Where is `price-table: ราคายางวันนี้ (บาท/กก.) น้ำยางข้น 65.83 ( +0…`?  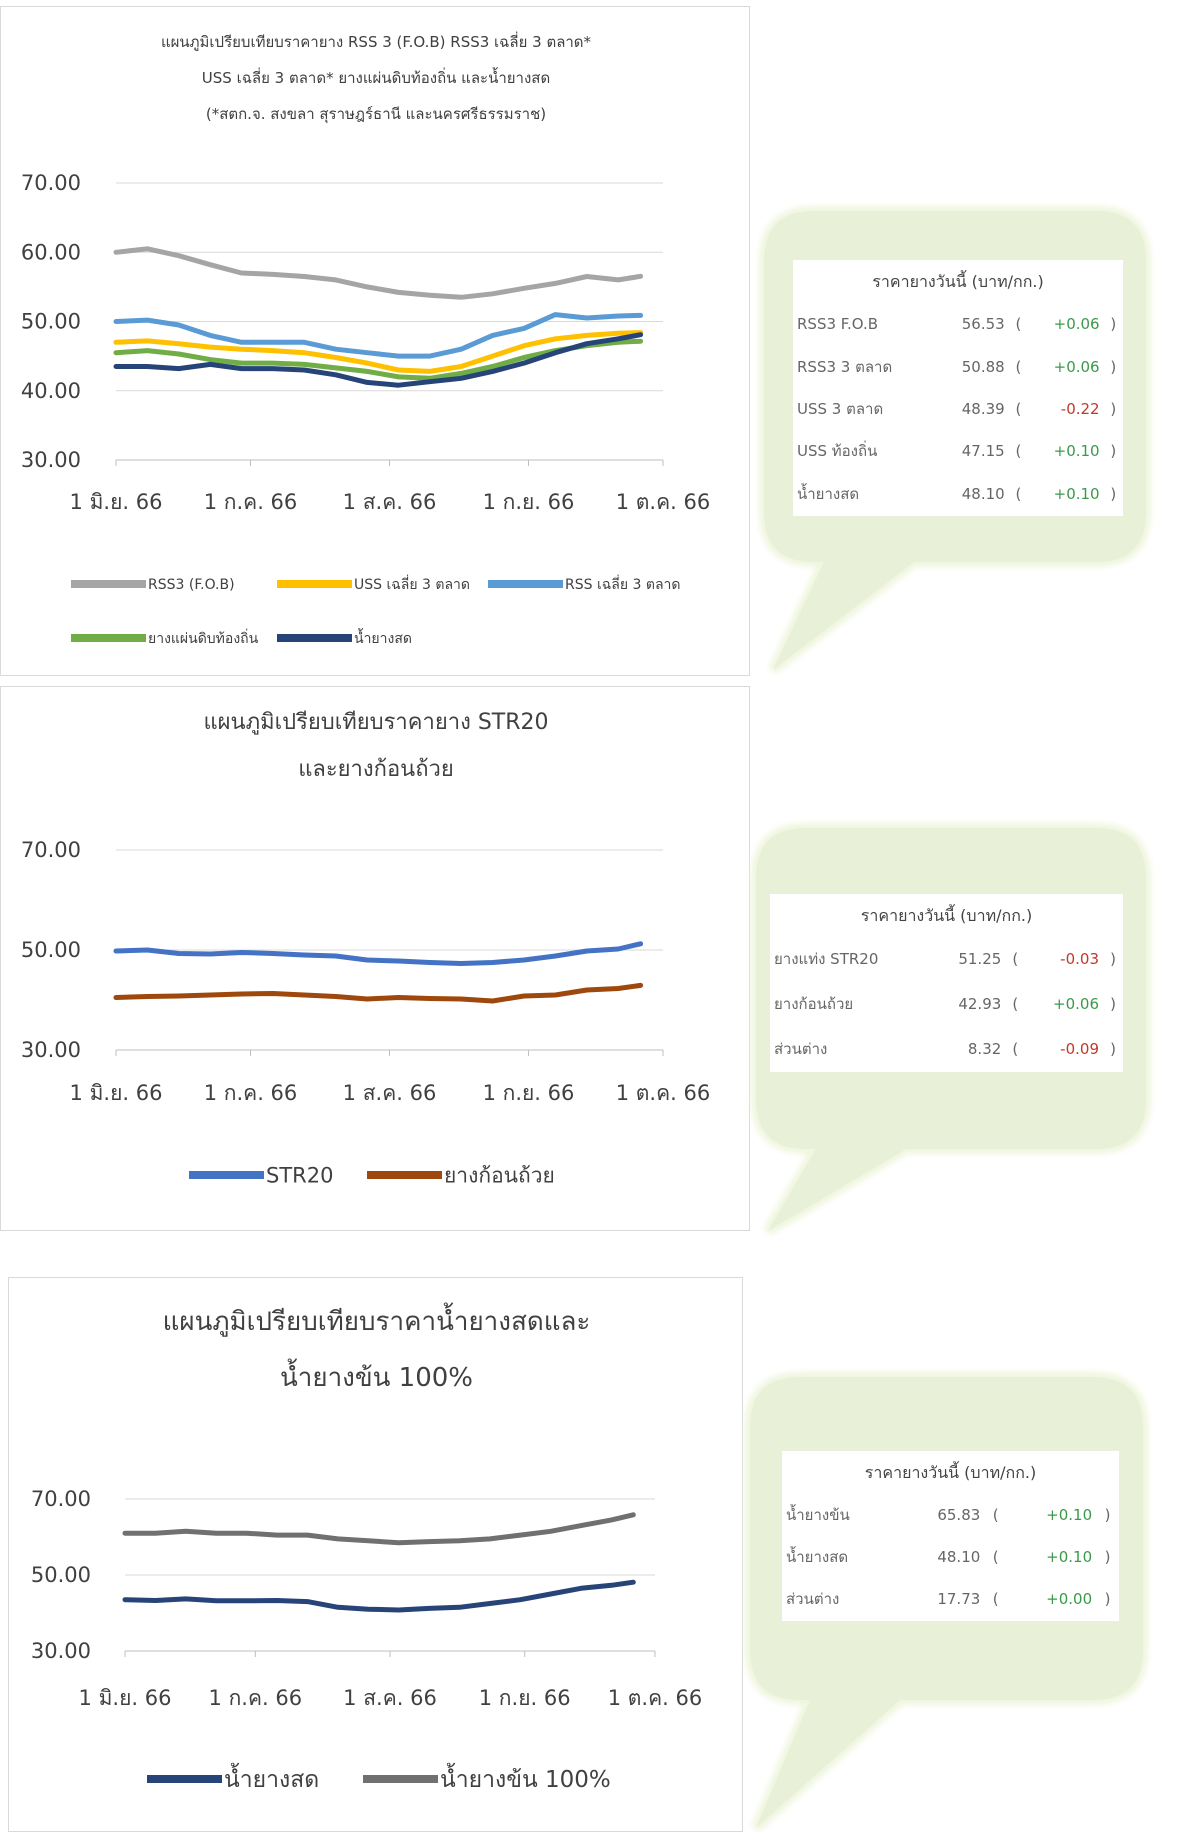 price-table: ราคายางวันนี้ (บาท/กก.) น้ำยางข้น 65.83 ( +0… is located at coordinates (950, 1536).